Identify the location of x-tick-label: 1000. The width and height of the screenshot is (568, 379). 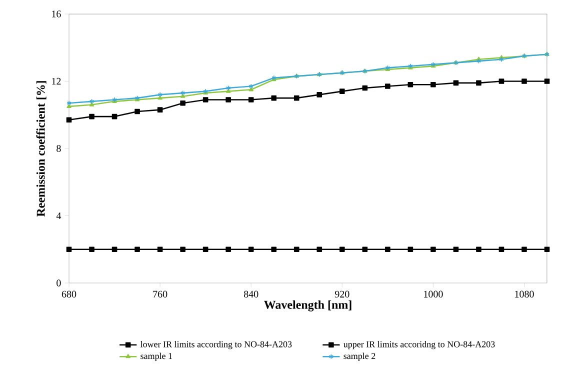
(433, 294).